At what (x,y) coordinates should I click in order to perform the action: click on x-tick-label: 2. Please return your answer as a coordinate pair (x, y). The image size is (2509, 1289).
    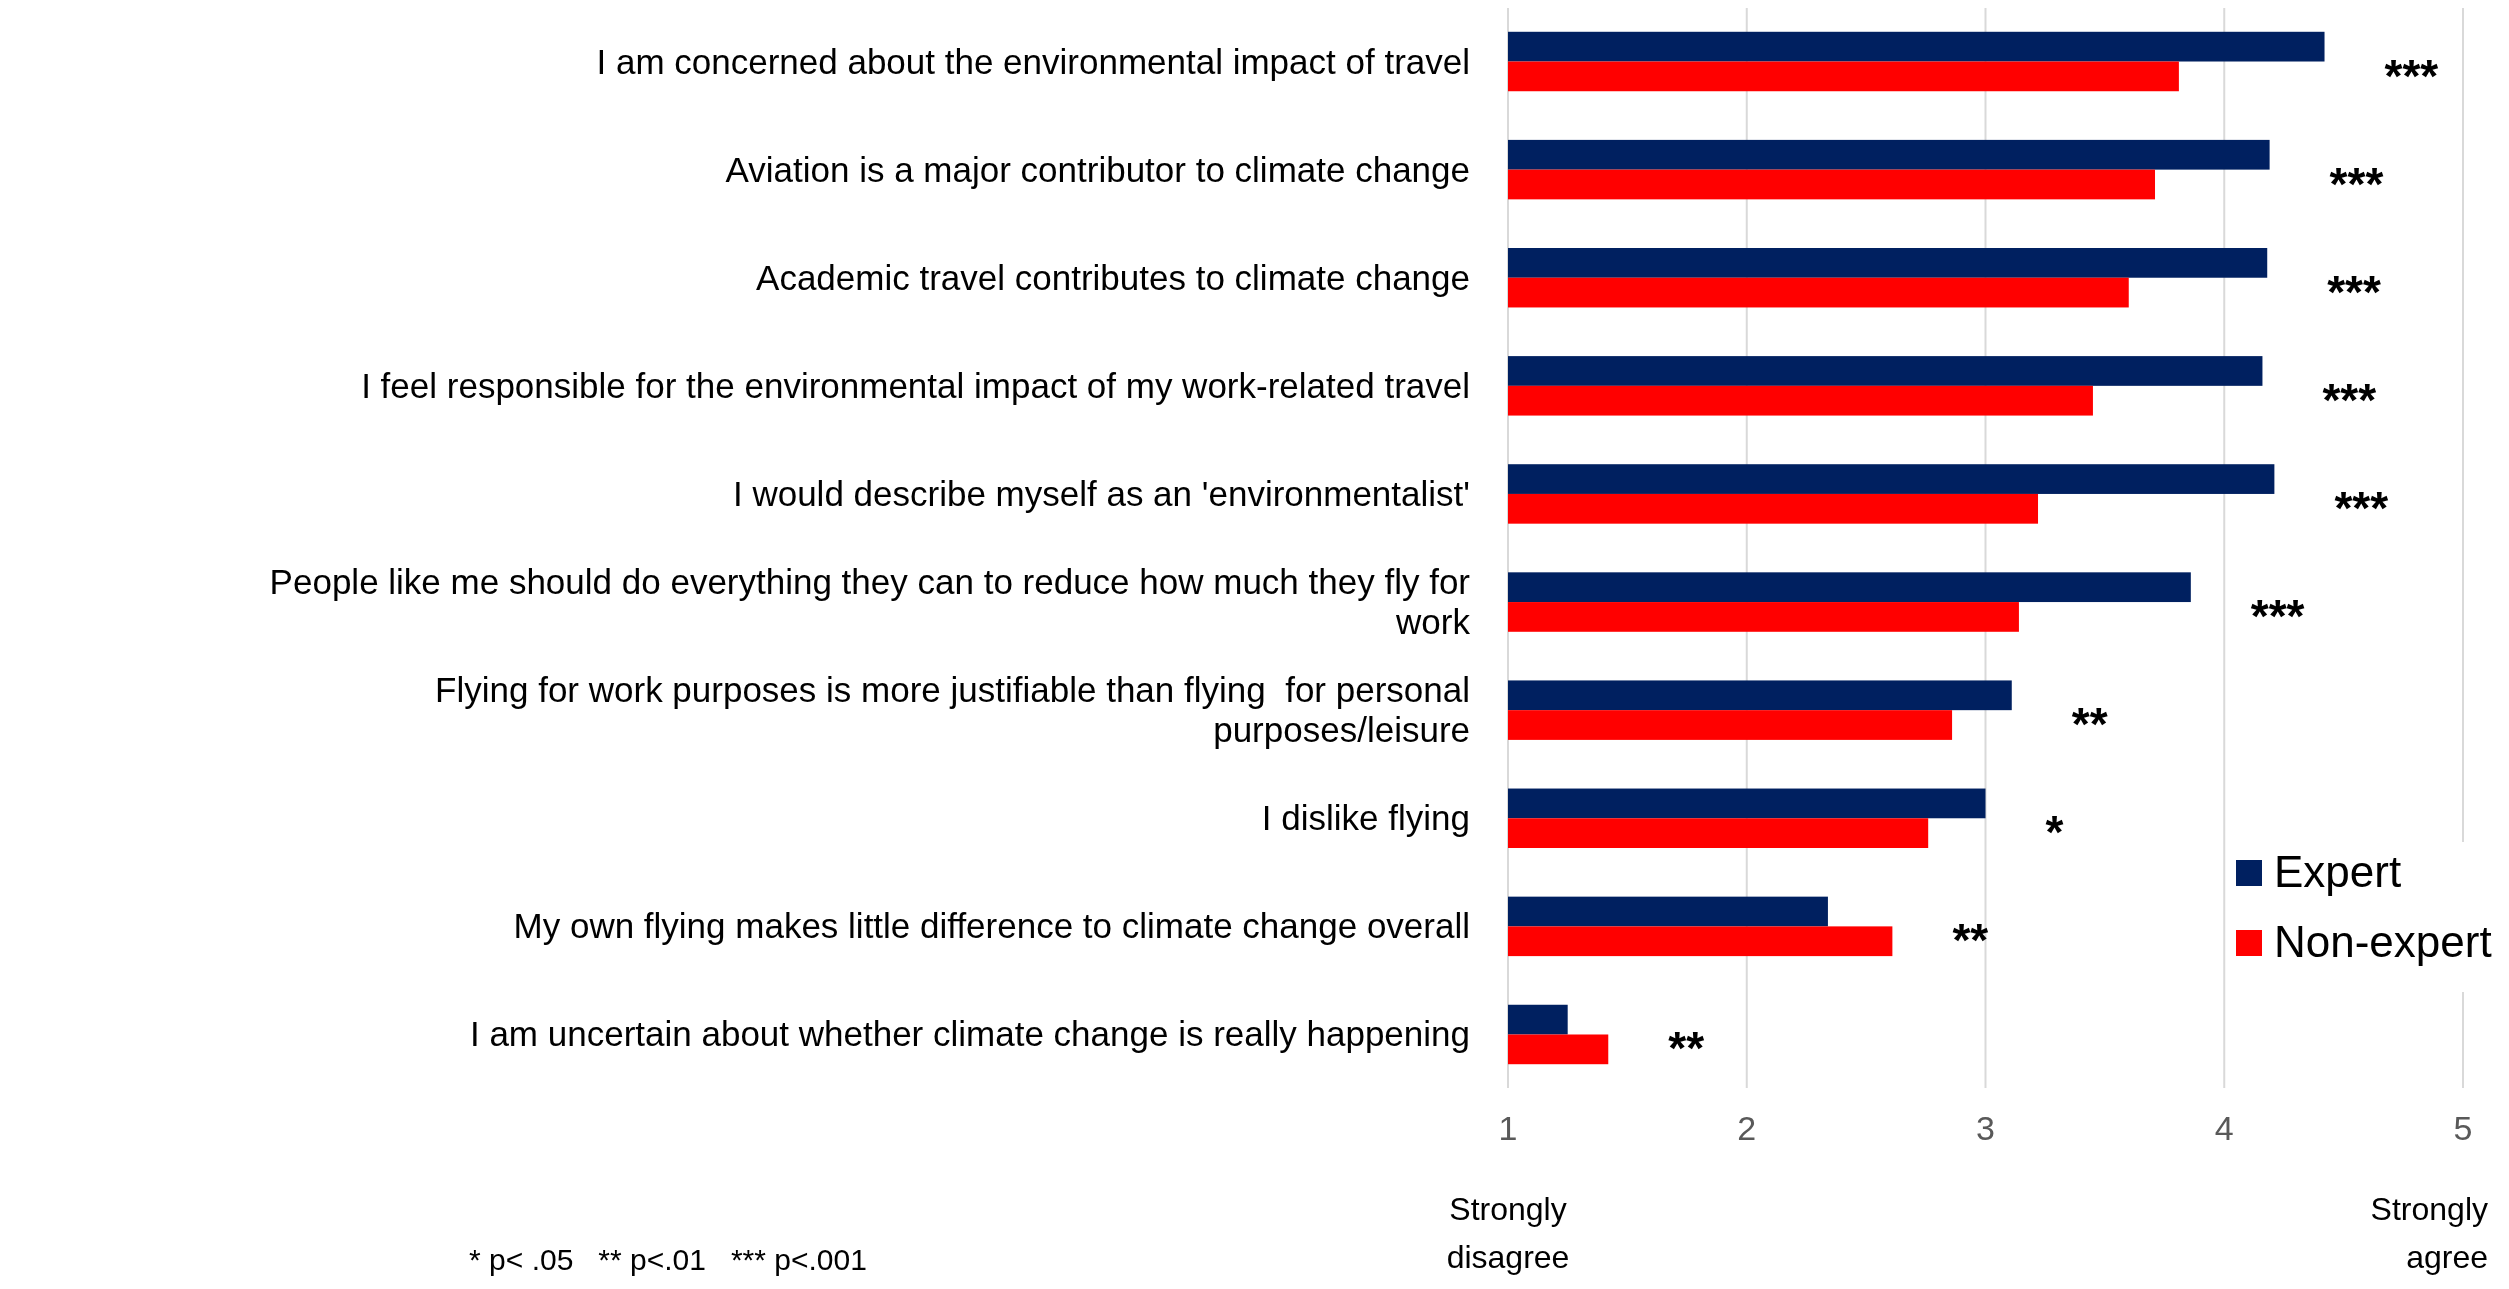
    Looking at the image, I should click on (1747, 1128).